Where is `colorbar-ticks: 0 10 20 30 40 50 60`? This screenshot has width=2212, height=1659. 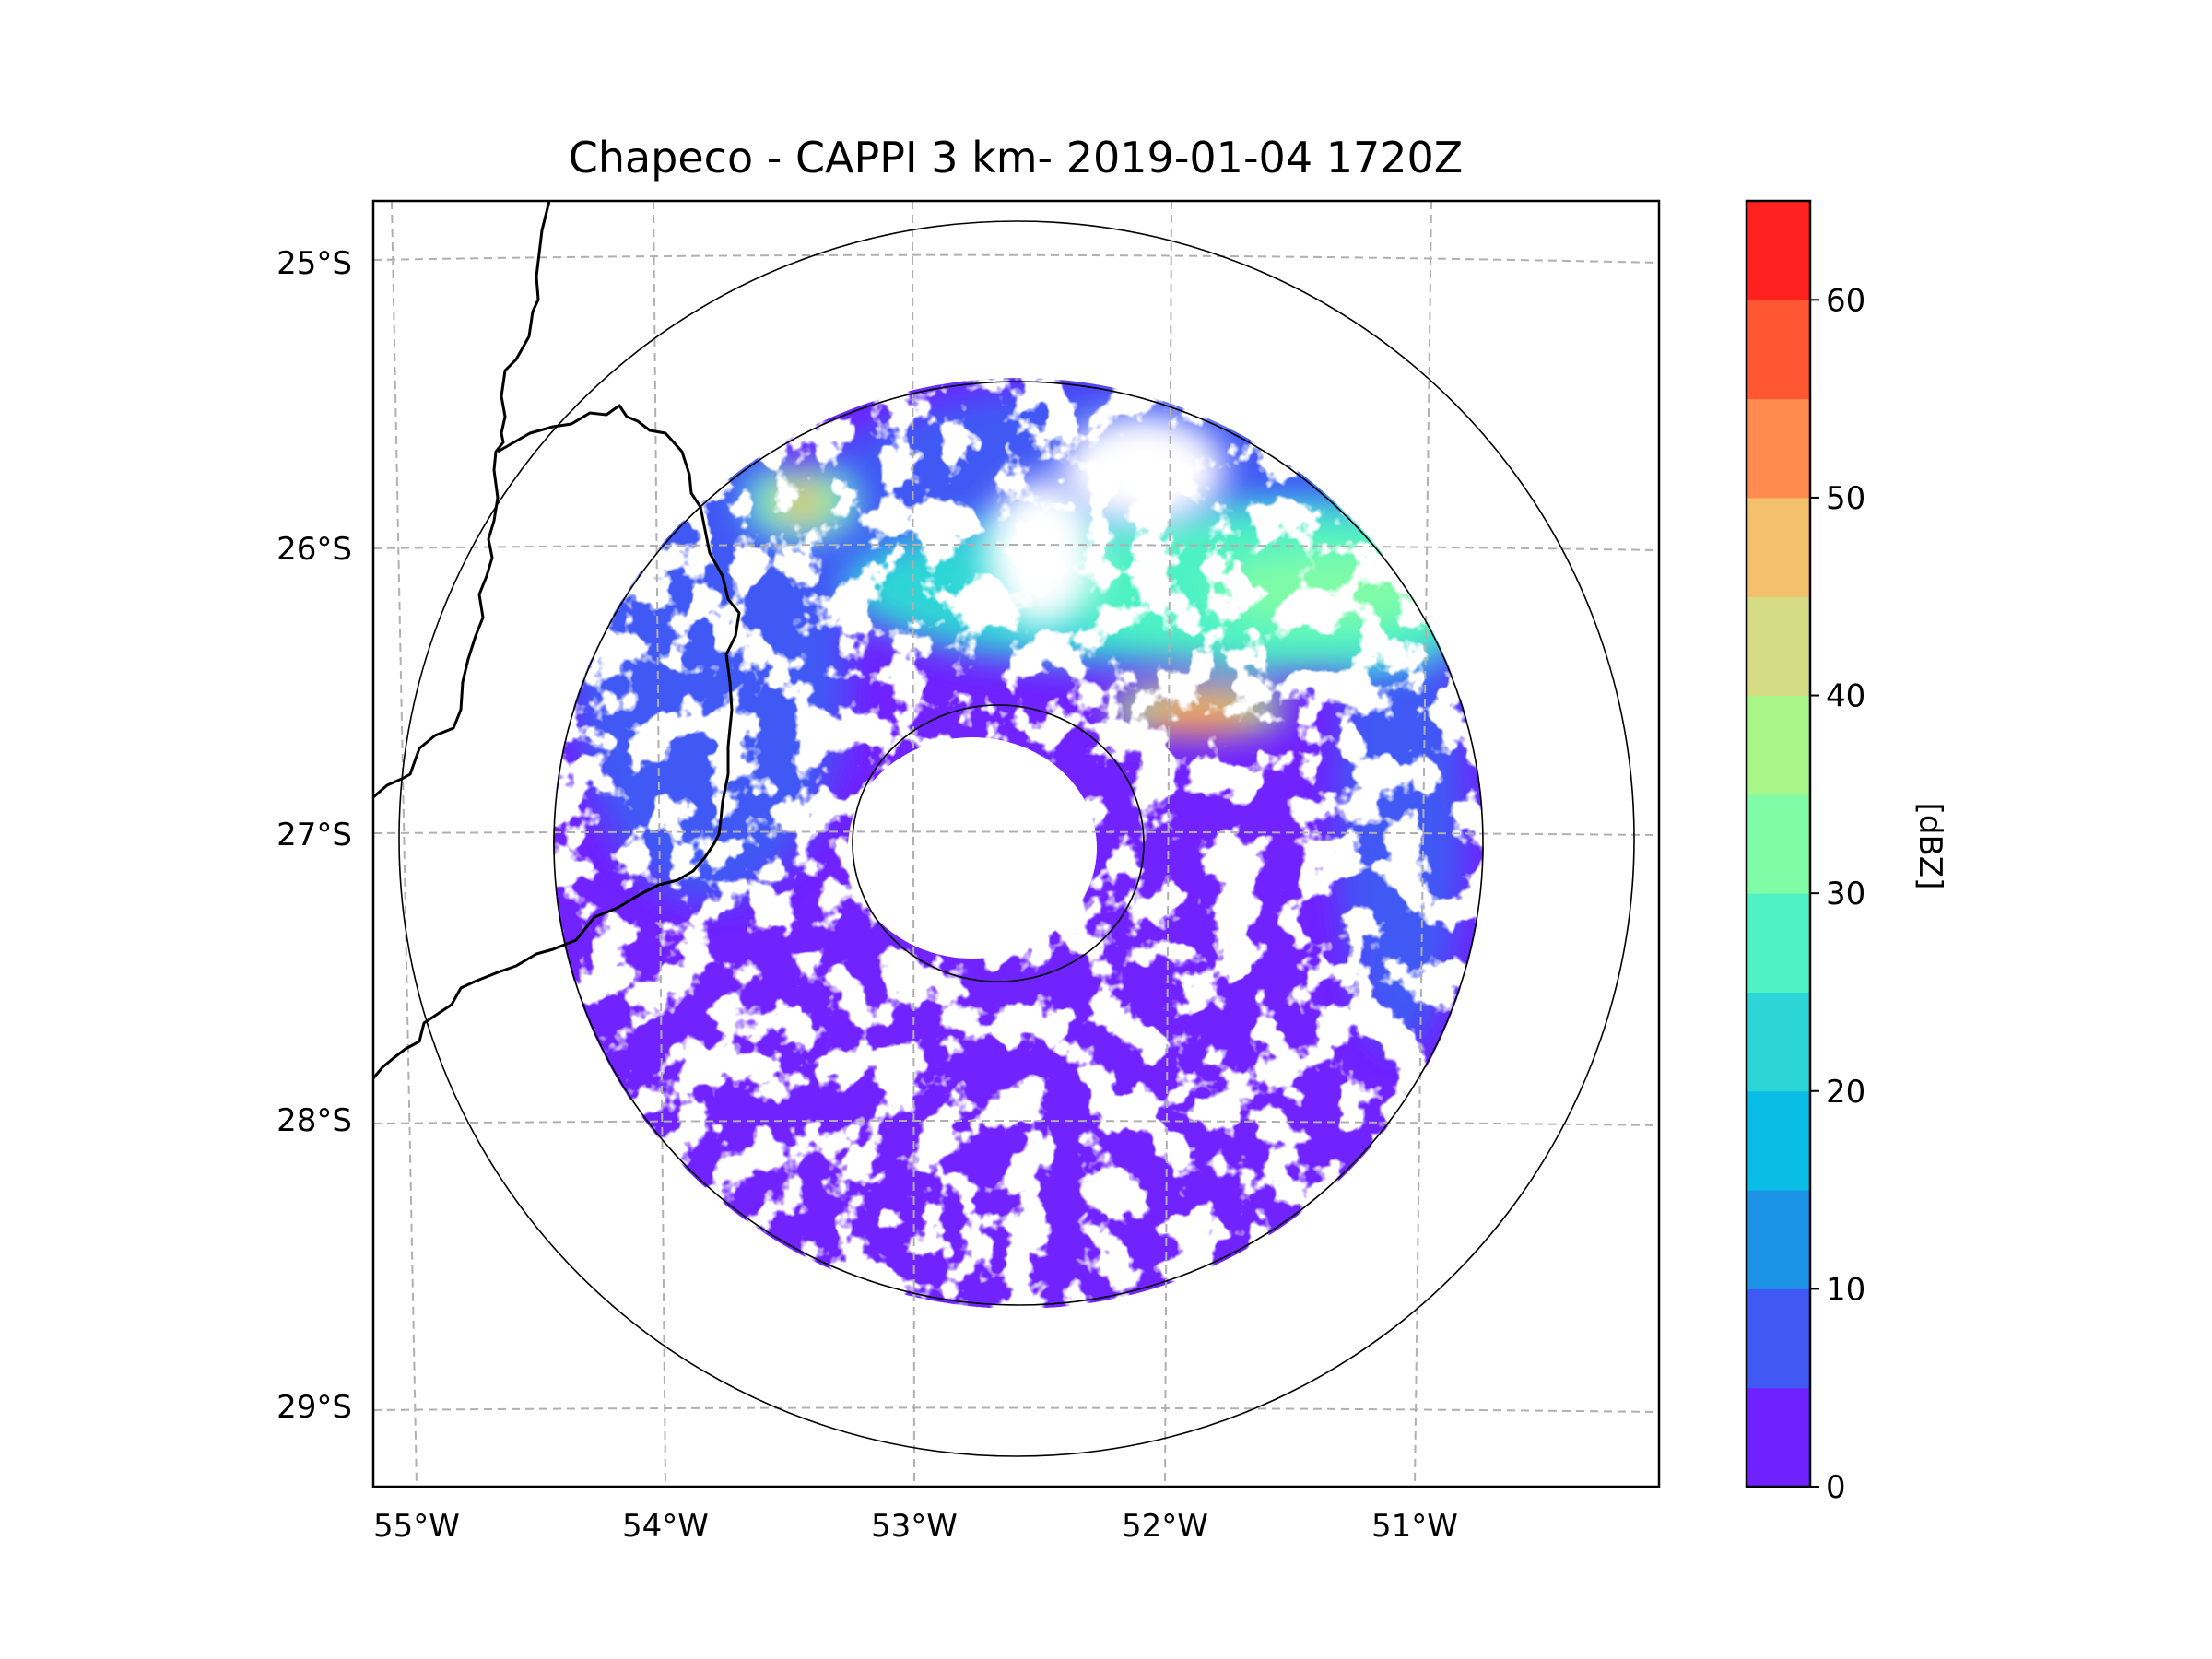 colorbar-ticks: 0 10 20 30 40 50 60 is located at coordinates (1837, 894).